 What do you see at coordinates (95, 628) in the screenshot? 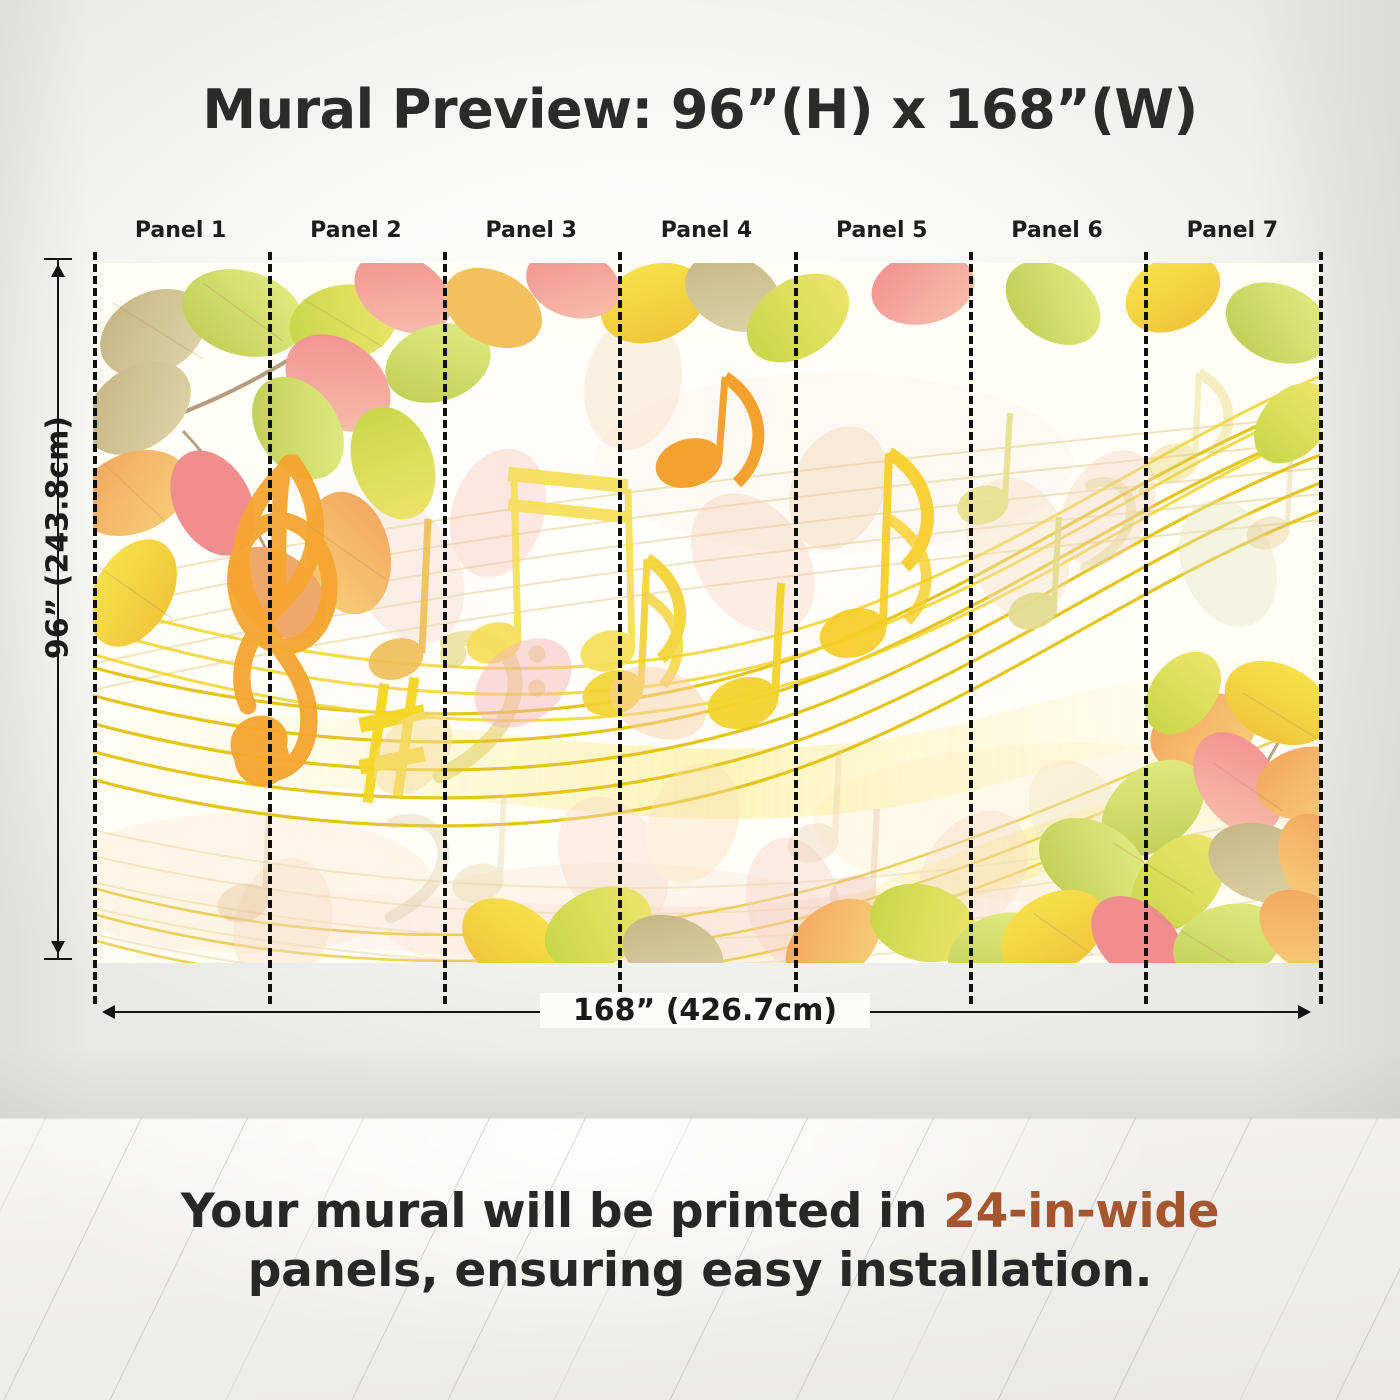
I see `panel-divider-left-edge` at bounding box center [95, 628].